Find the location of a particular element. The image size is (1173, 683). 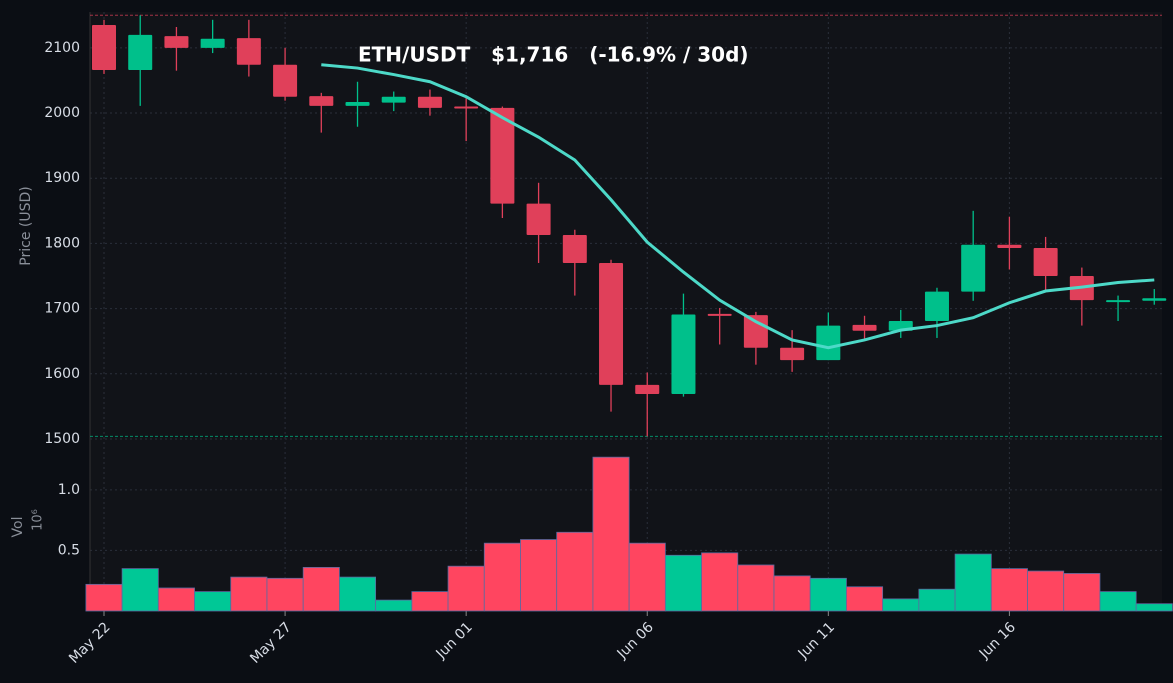

x-tick-label: Jun 16 is located at coordinates (997, 640).